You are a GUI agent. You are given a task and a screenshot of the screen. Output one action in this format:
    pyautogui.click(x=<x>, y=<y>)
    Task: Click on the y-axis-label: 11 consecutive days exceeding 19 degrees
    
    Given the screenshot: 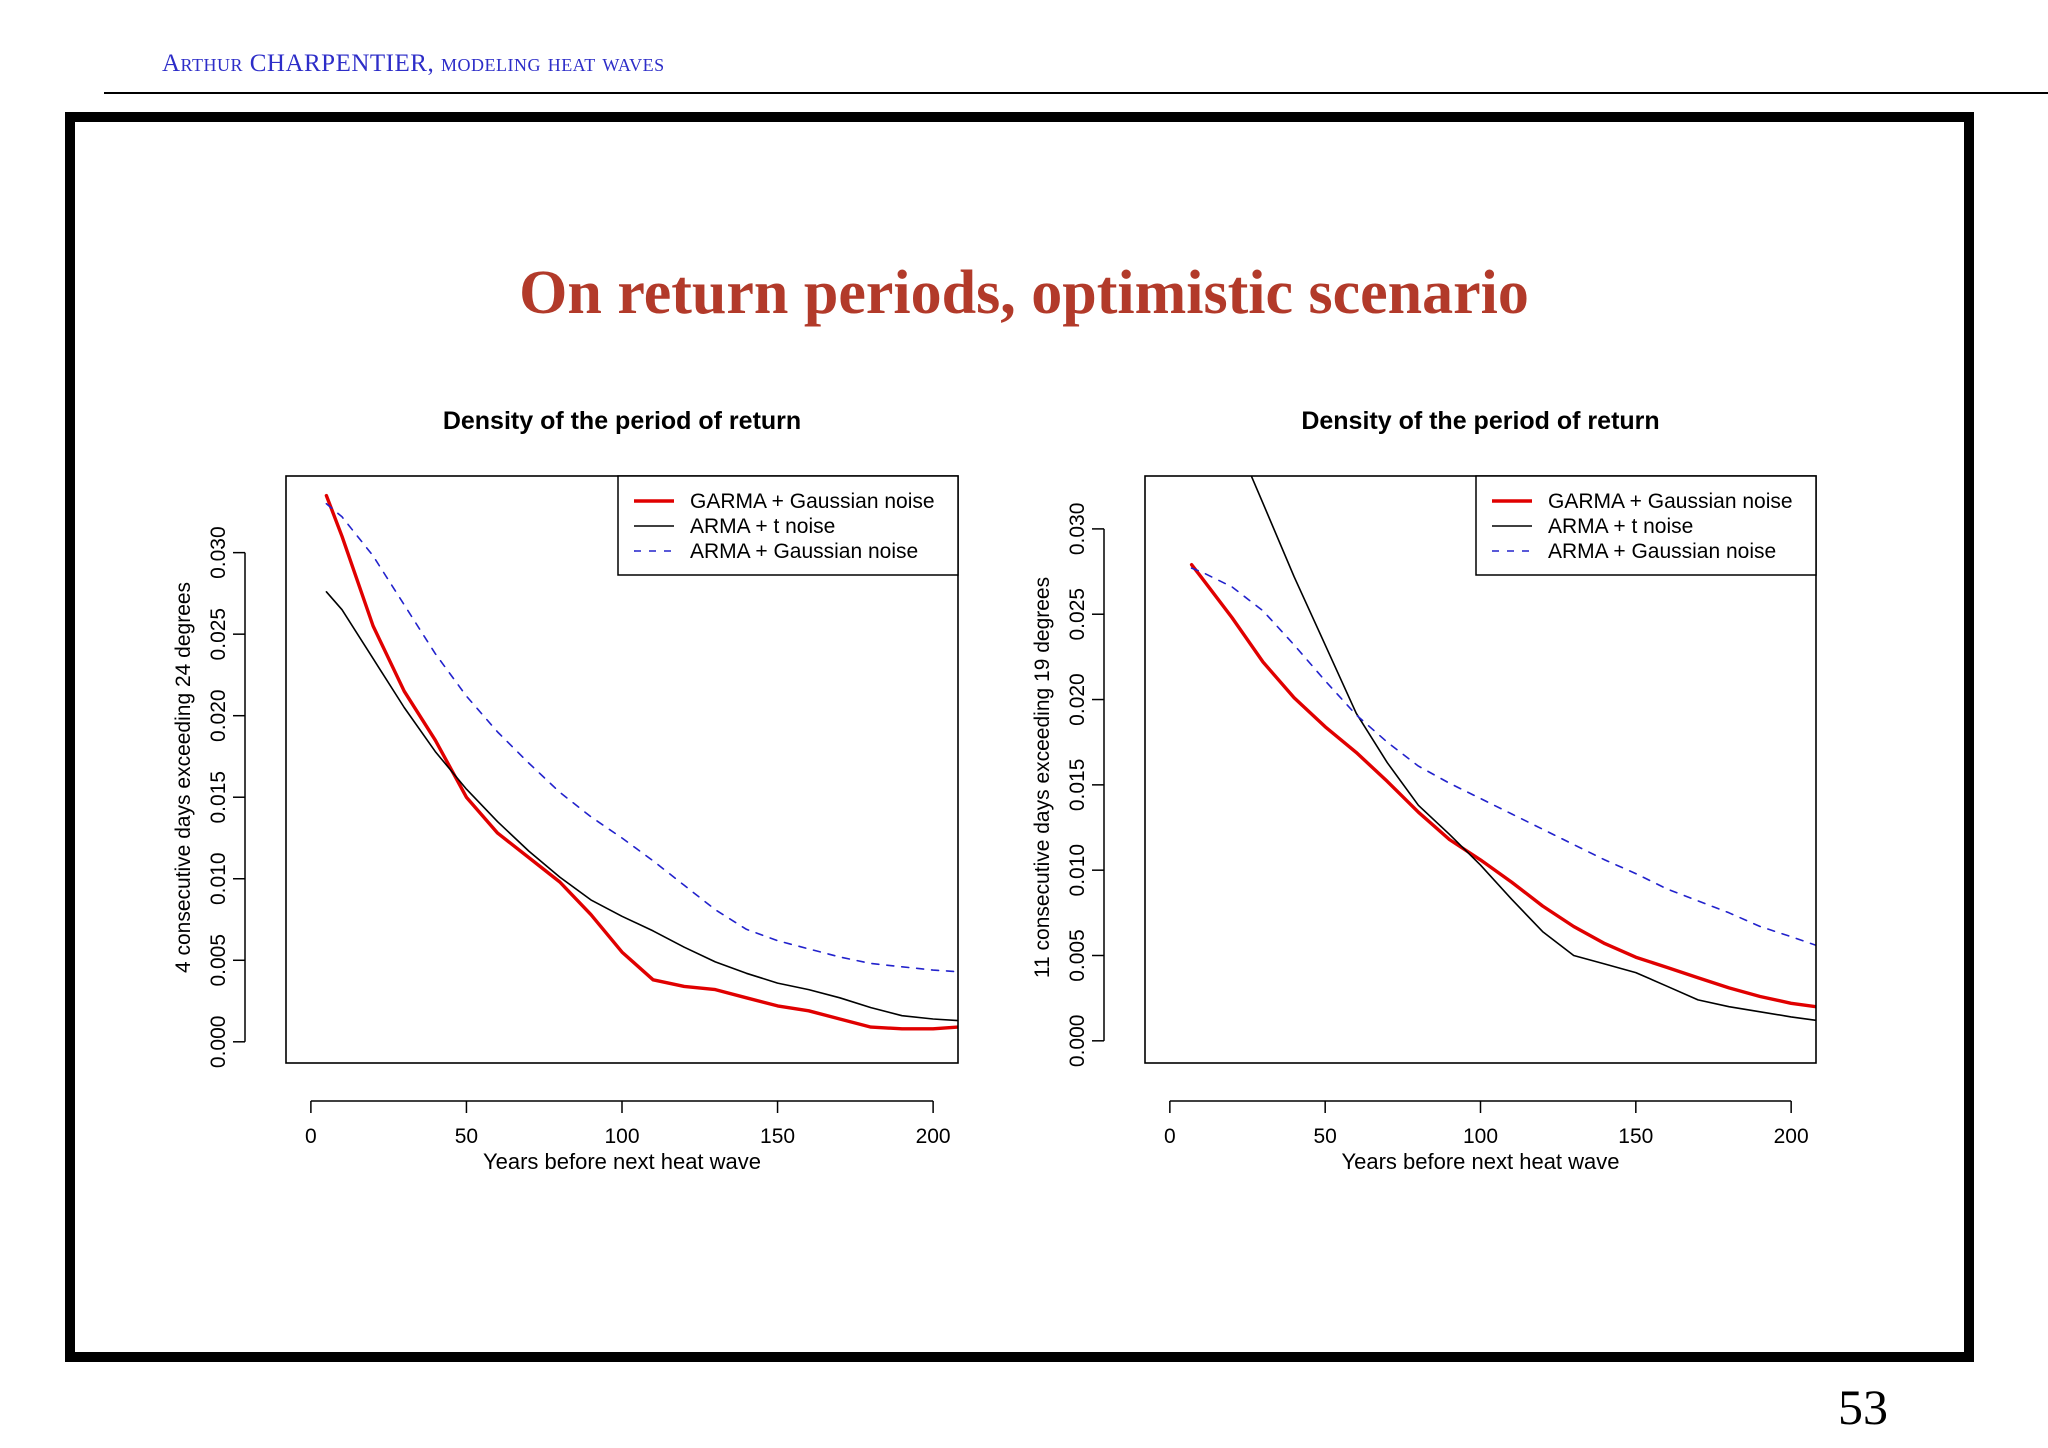 What is the action you would take?
    pyautogui.click(x=1042, y=777)
    